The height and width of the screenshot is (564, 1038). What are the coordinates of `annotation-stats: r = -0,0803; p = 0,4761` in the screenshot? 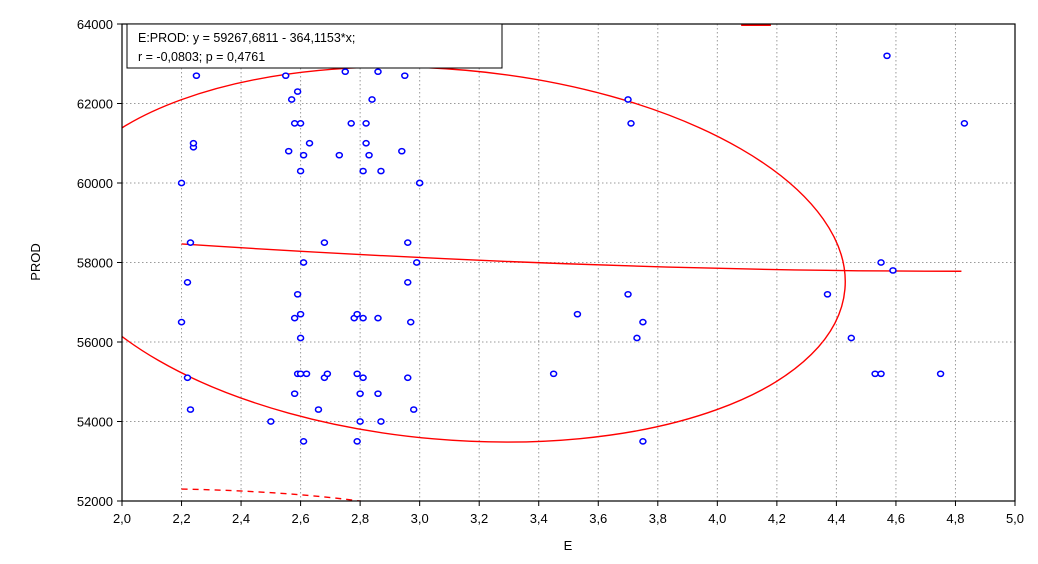 It's located at (201, 57).